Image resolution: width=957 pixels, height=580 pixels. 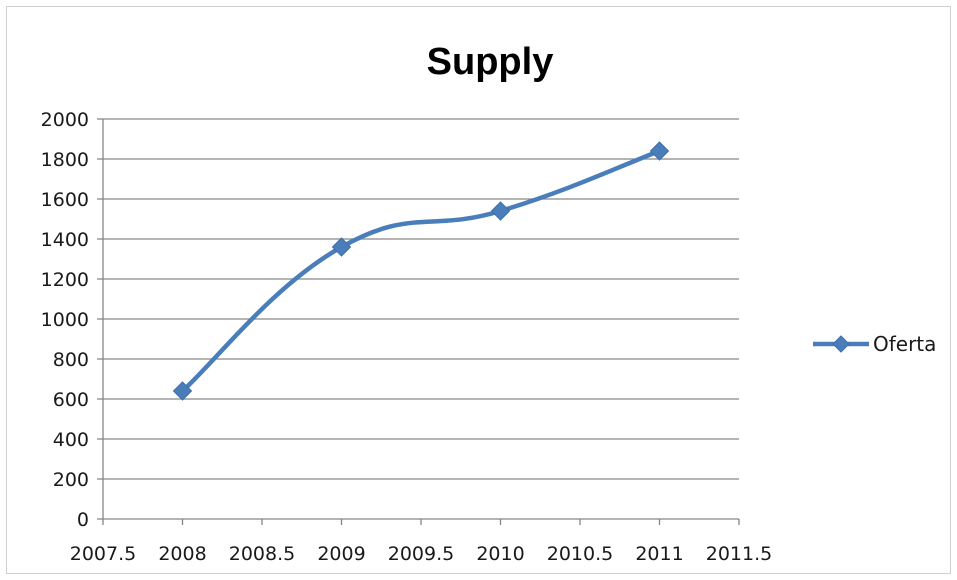 I want to click on y-tick-label: 1200, so click(x=65, y=280).